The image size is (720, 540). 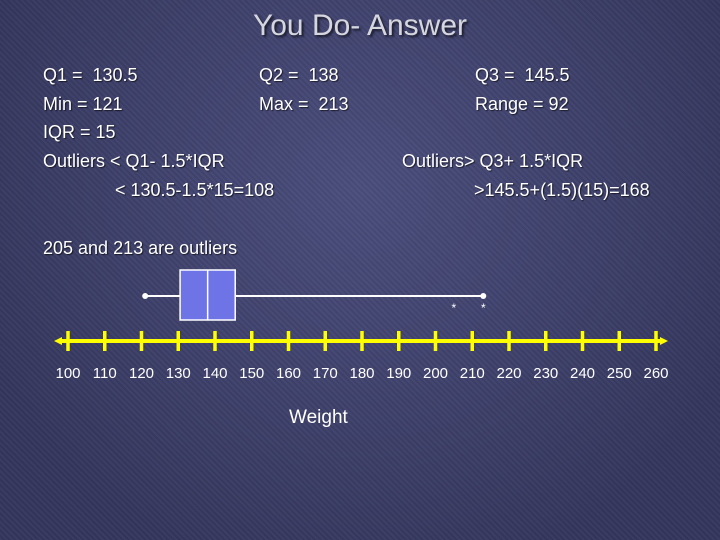 What do you see at coordinates (104, 373) in the screenshot?
I see `tick-label: 110` at bounding box center [104, 373].